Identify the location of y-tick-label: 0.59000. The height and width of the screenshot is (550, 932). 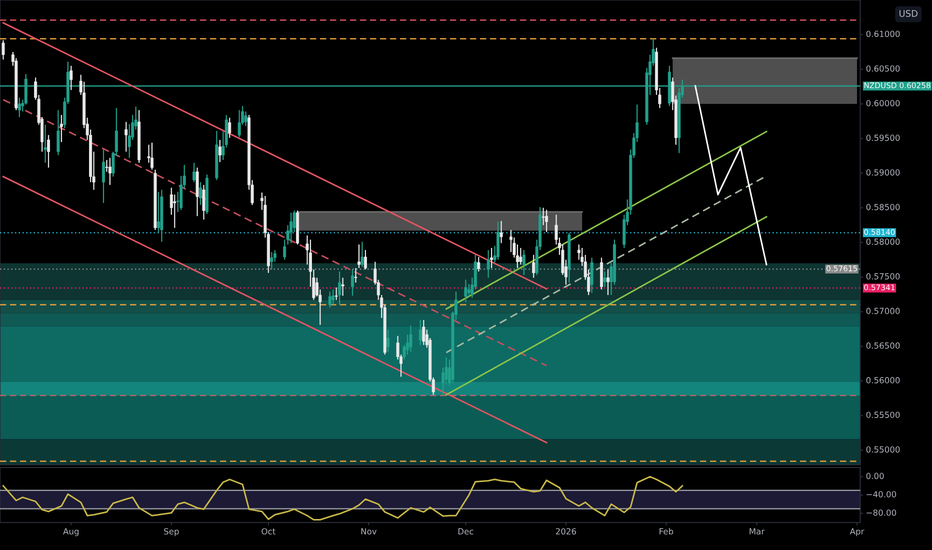
(883, 172).